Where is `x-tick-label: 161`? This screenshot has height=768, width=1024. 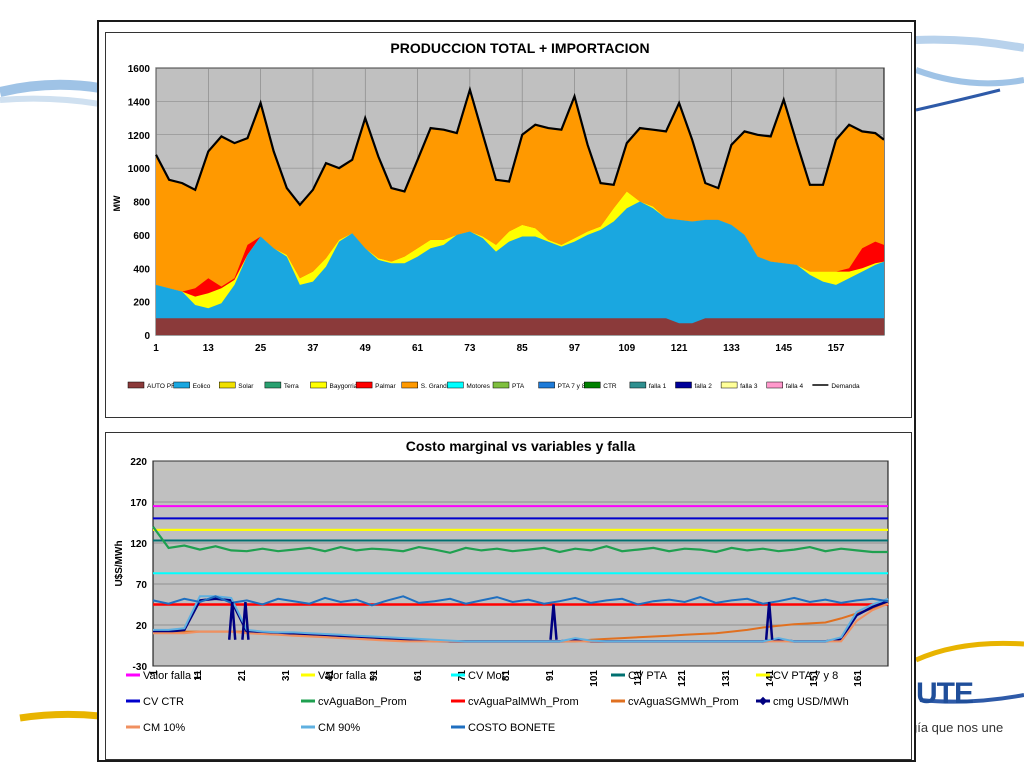
x-tick-label: 161 is located at coordinates (858, 678).